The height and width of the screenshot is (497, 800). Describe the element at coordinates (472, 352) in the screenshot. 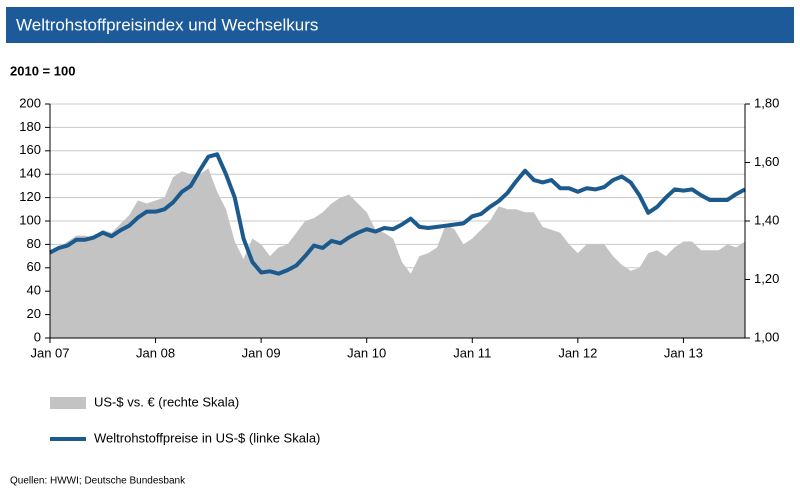

I see `x-tick-label: Jan 11` at that location.